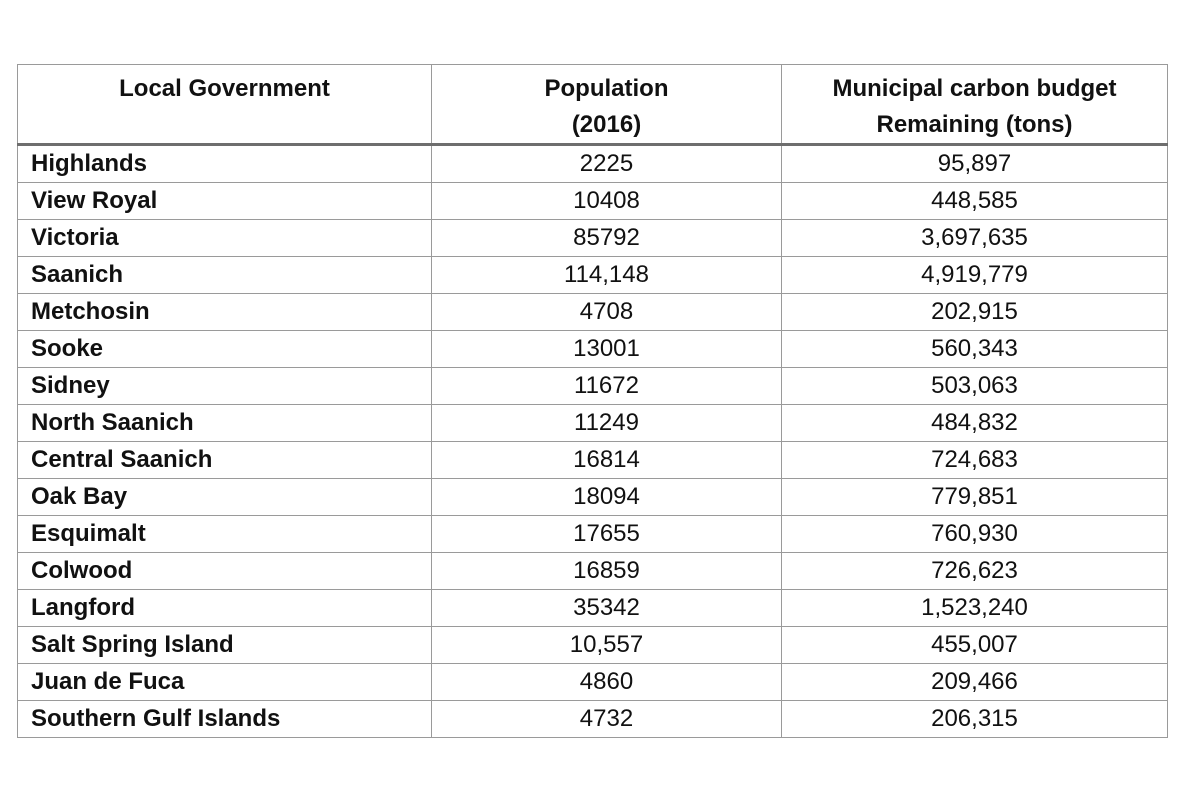 The height and width of the screenshot is (800, 1200). I want to click on header-population-line2: (2016), so click(606, 124).